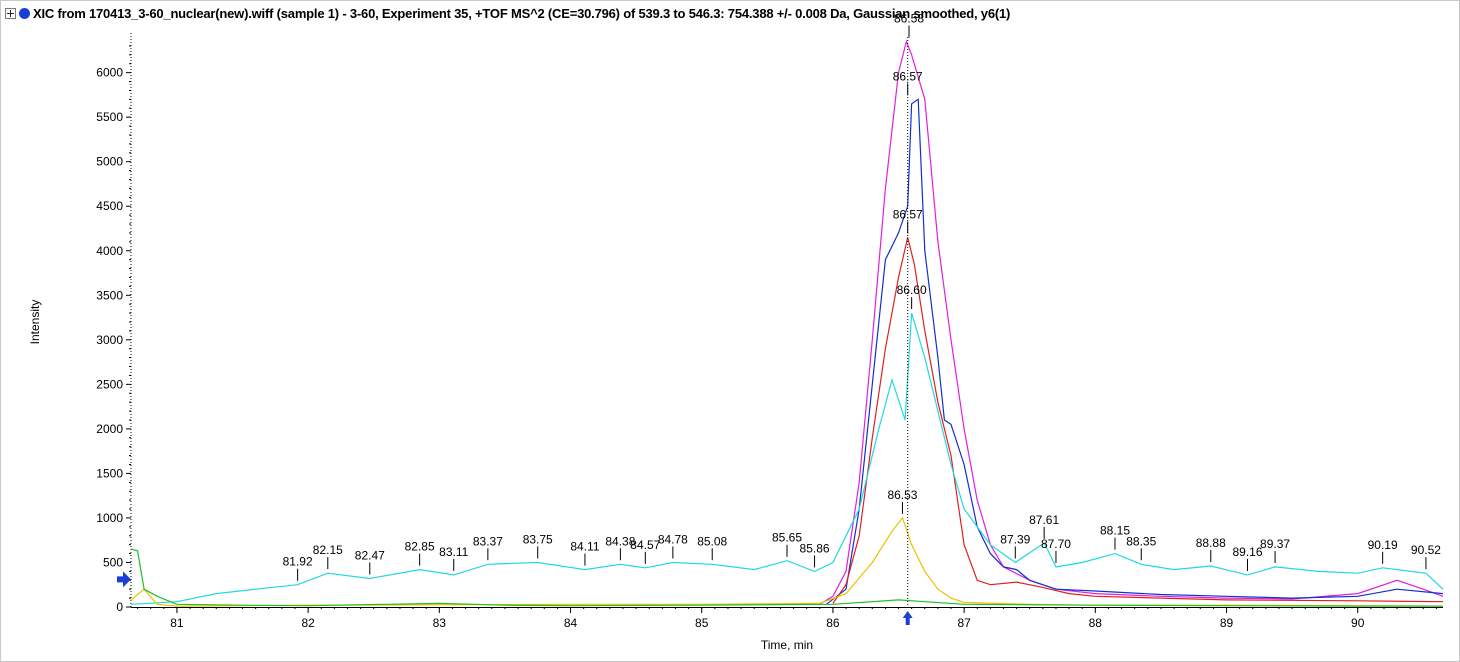  I want to click on y-tick-label: 2500, so click(109, 384).